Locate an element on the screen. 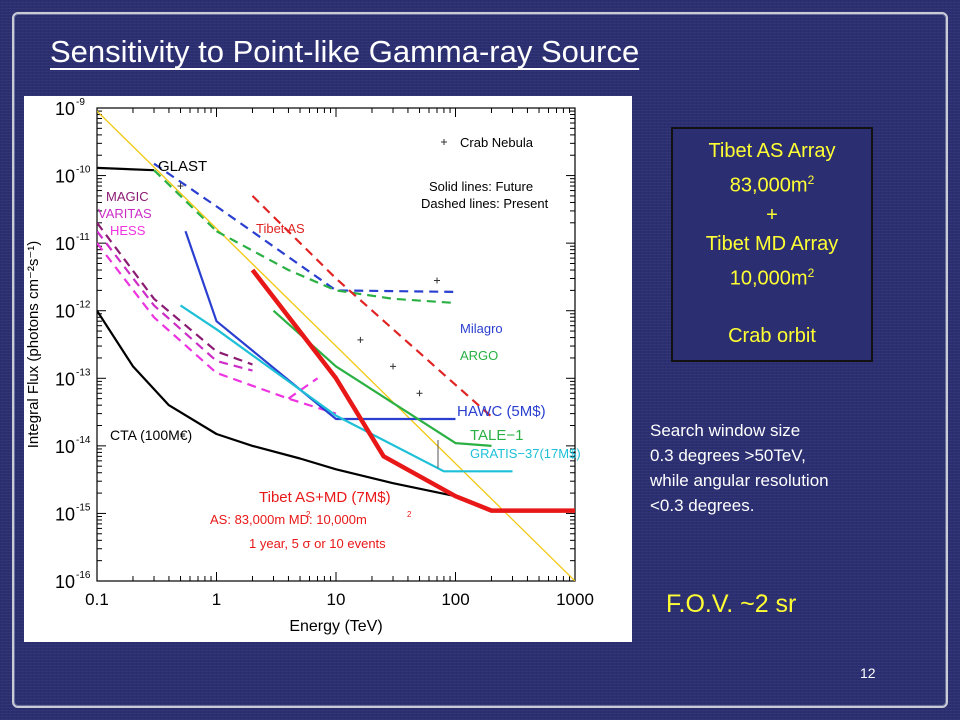 The image size is (960, 720). series-milagro is located at coordinates (304, 227).